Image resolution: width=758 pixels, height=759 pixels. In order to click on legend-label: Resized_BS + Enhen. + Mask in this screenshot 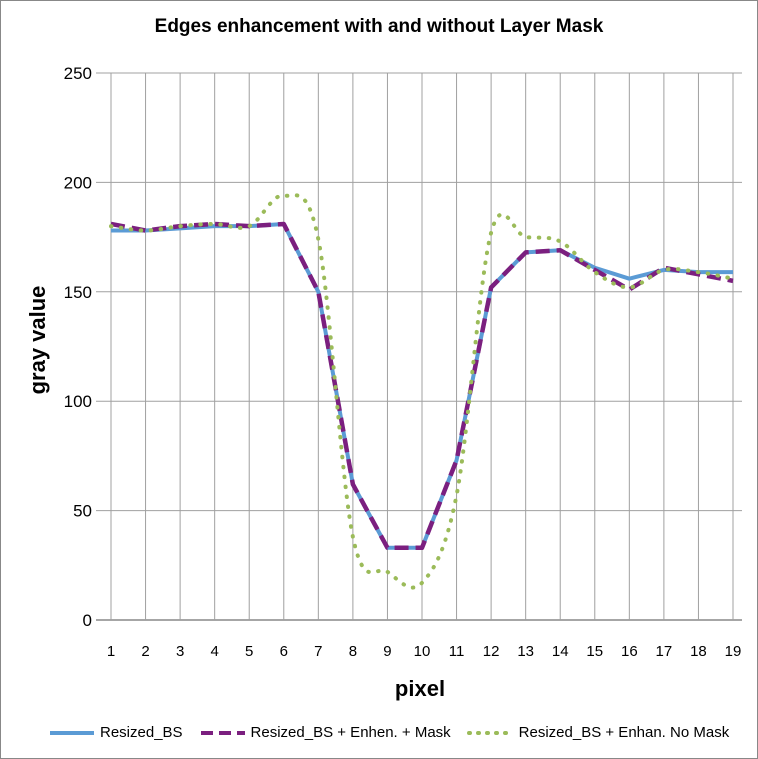, I will do `click(350, 732)`.